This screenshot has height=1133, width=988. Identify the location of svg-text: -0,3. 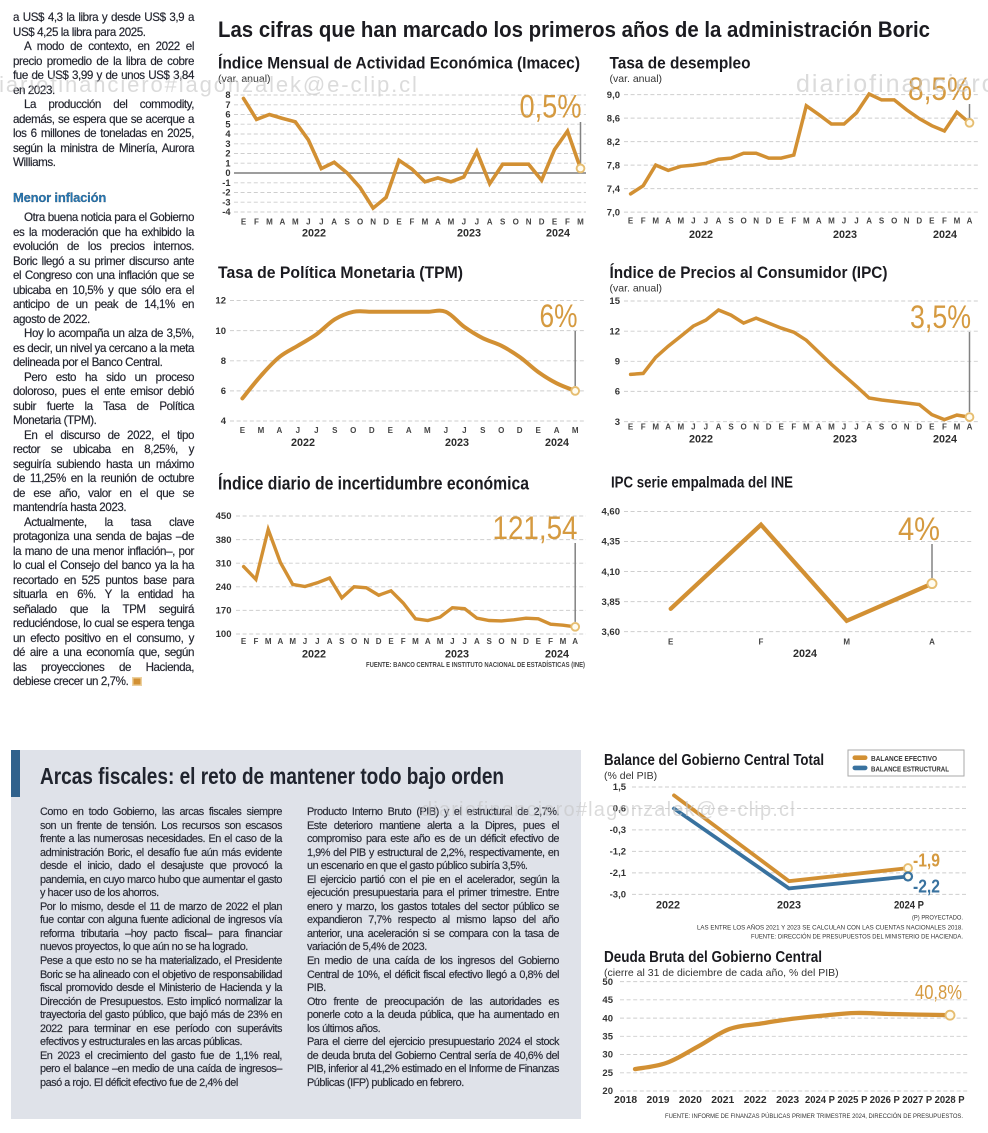
(618, 830).